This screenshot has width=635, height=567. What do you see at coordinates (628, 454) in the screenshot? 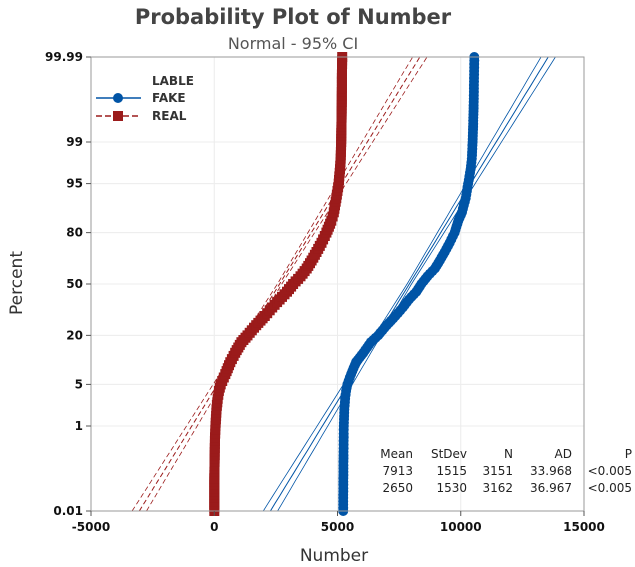
I see `stat-header-p: P` at bounding box center [628, 454].